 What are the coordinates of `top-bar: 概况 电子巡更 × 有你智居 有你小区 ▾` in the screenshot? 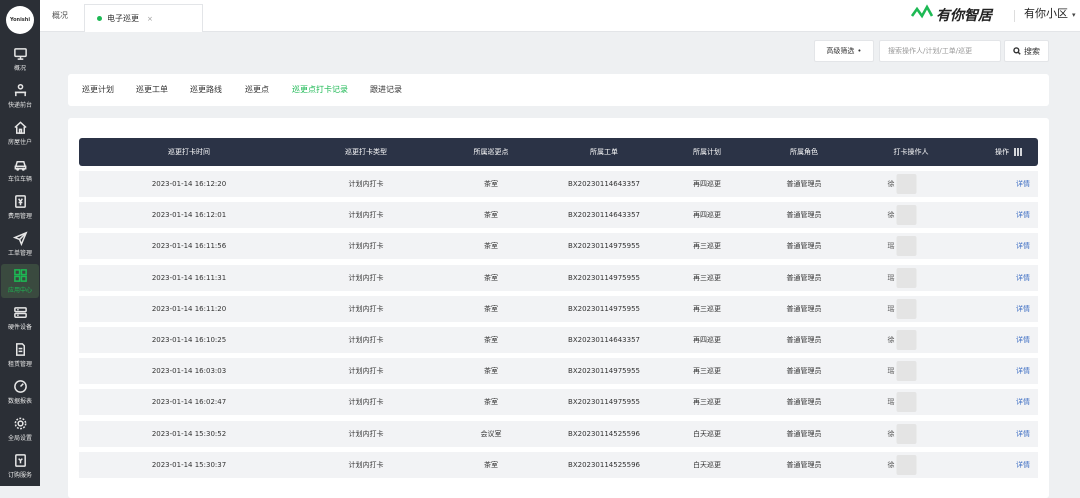 It's located at (560, 16).